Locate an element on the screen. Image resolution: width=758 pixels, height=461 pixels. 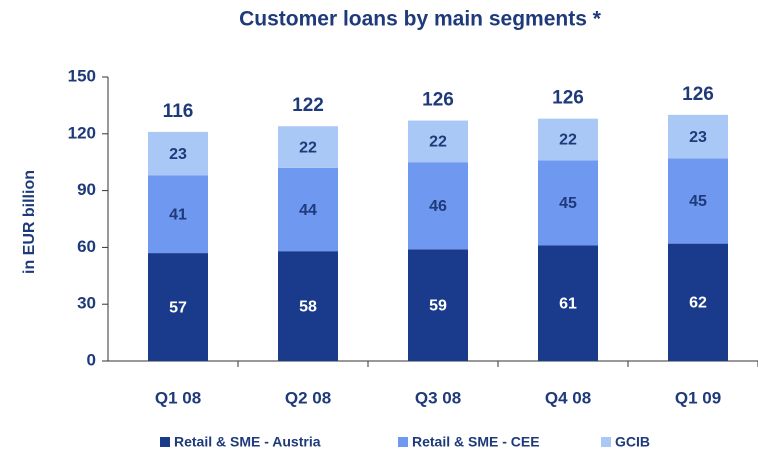
data-label: 61 is located at coordinates (568, 303).